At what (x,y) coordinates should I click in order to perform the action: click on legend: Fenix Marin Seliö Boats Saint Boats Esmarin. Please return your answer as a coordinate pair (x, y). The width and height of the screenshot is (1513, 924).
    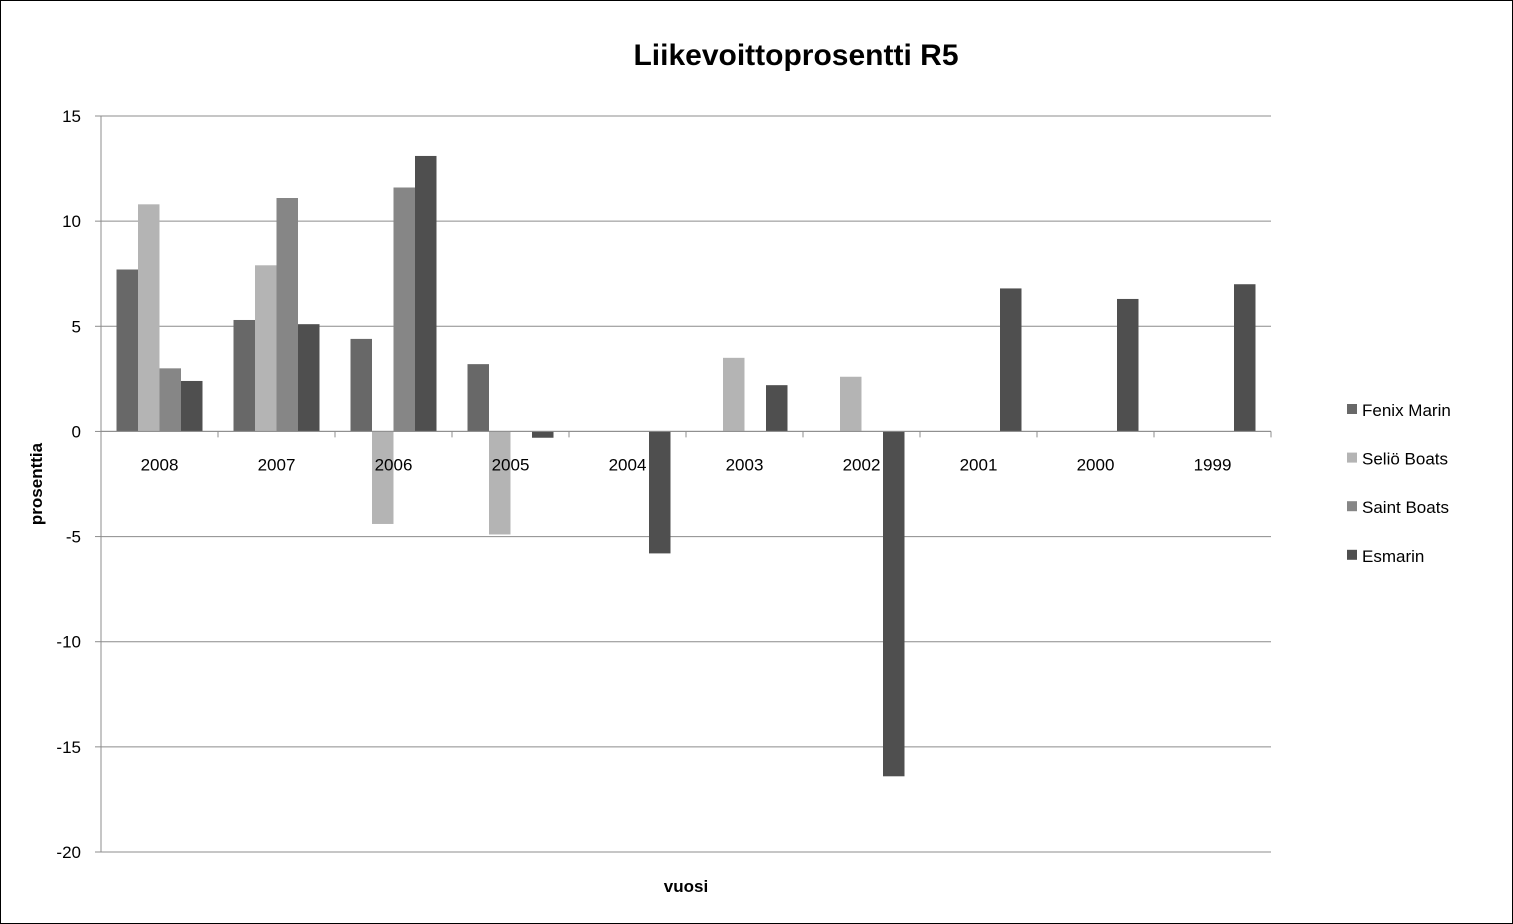
    Looking at the image, I should click on (1399, 483).